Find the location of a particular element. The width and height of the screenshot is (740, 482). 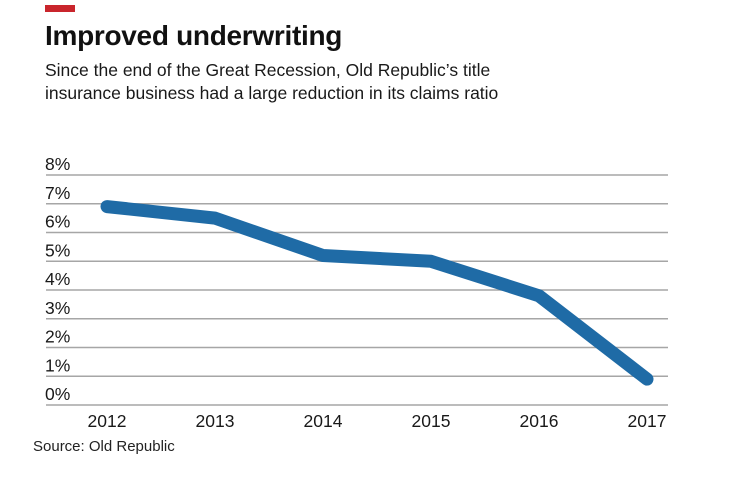

y-tick-label: 2% is located at coordinates (57, 337).